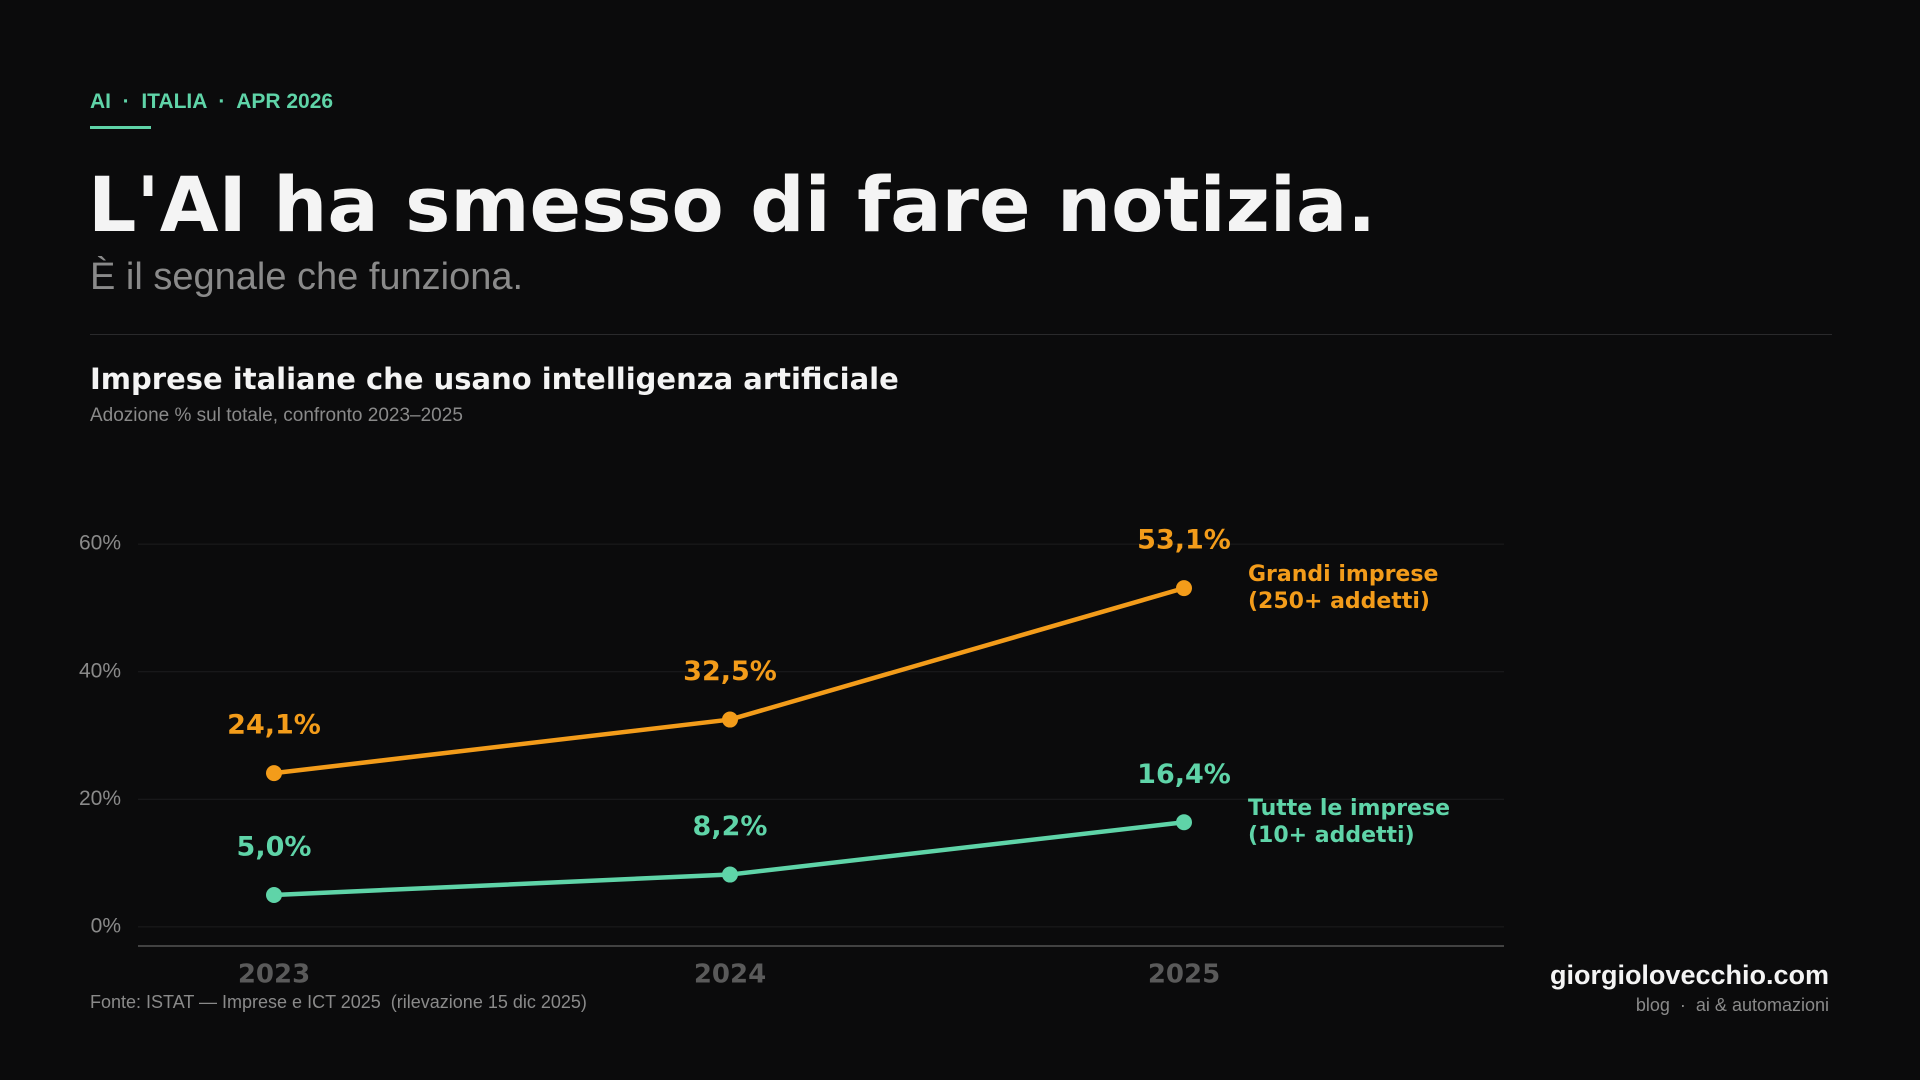  What do you see at coordinates (100, 670) in the screenshot?
I see `y-tick-label: 40%` at bounding box center [100, 670].